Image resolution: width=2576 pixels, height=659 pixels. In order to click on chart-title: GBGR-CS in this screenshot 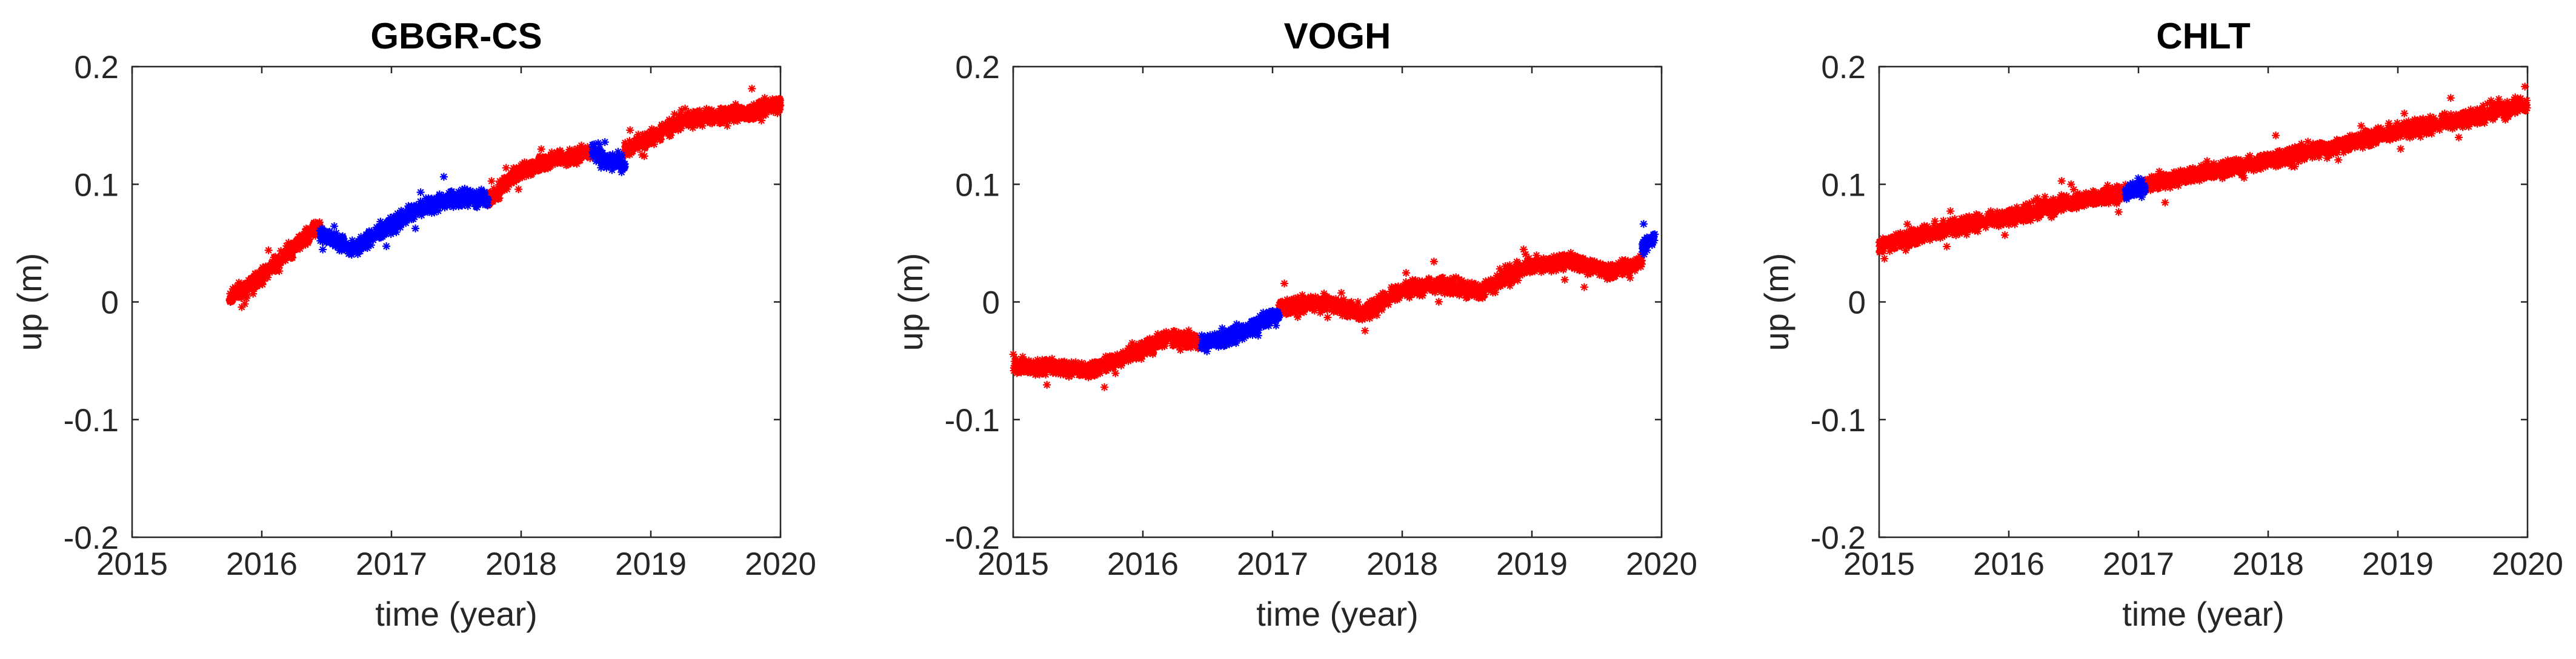, I will do `click(456, 36)`.